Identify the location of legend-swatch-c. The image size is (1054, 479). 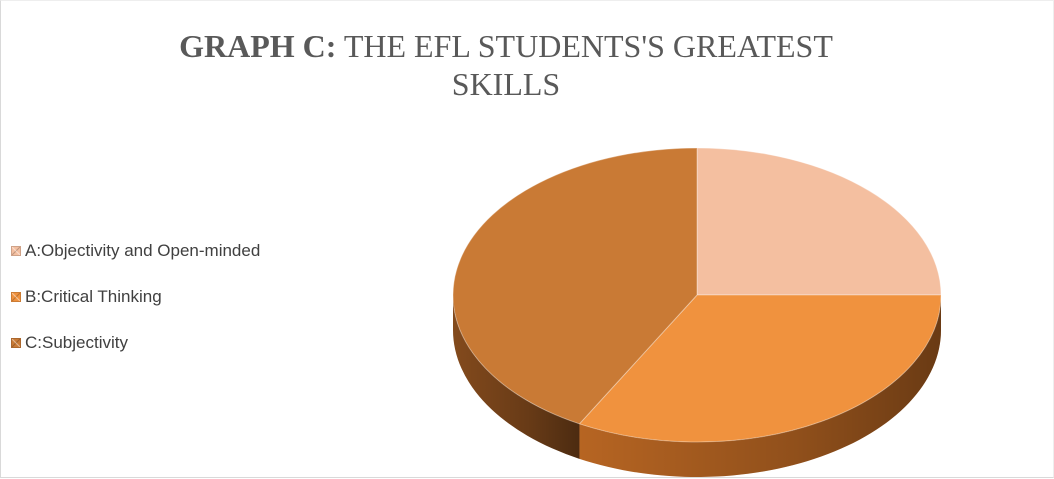
(16, 343).